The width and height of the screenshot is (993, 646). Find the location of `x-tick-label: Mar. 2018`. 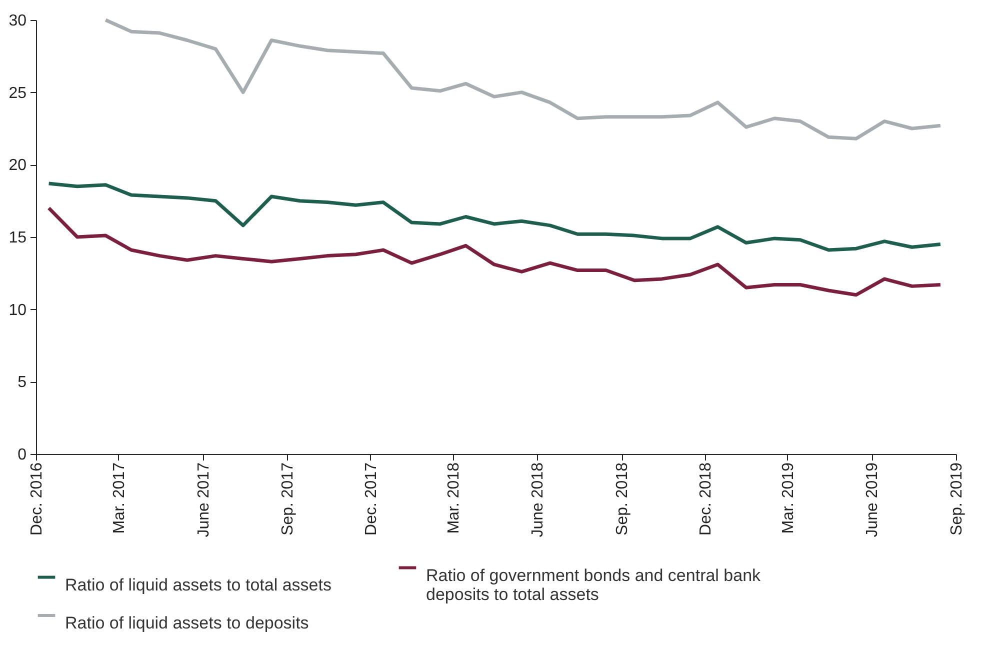

x-tick-label: Mar. 2018 is located at coordinates (453, 498).